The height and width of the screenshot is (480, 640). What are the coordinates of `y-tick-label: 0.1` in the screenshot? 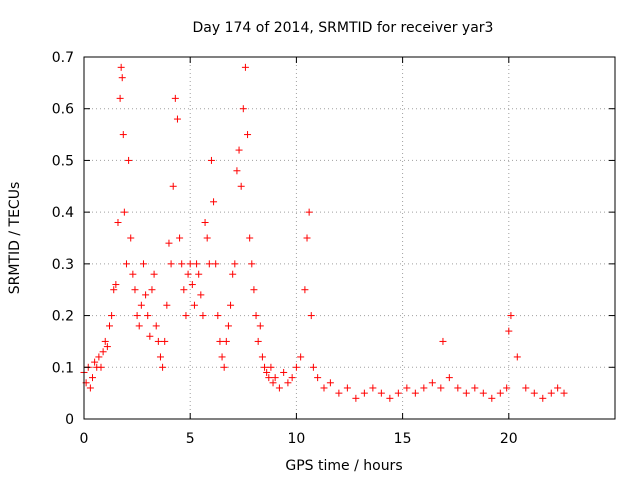 It's located at (63, 368).